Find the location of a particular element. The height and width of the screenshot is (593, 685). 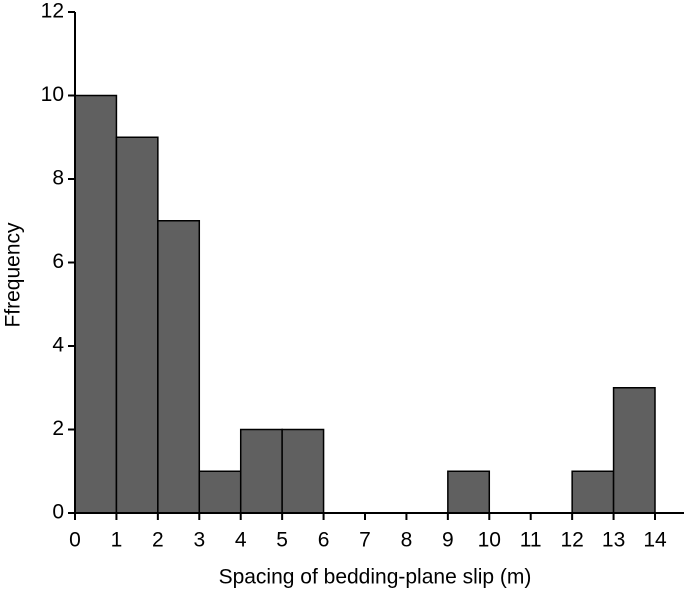

x-tick-label: 14 is located at coordinates (655, 540).